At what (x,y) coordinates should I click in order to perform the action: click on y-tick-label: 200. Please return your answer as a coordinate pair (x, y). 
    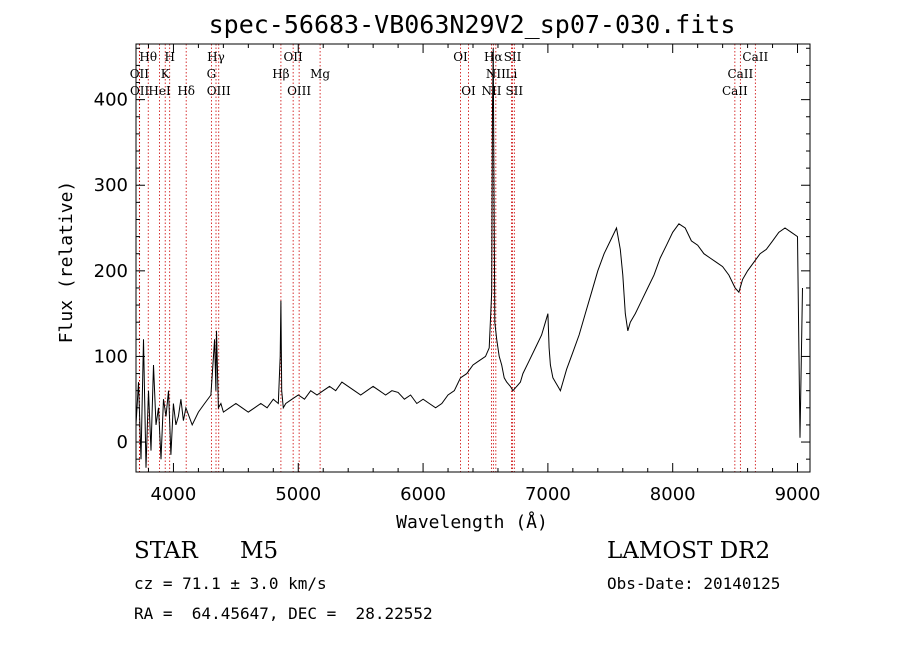
    Looking at the image, I should click on (111, 271).